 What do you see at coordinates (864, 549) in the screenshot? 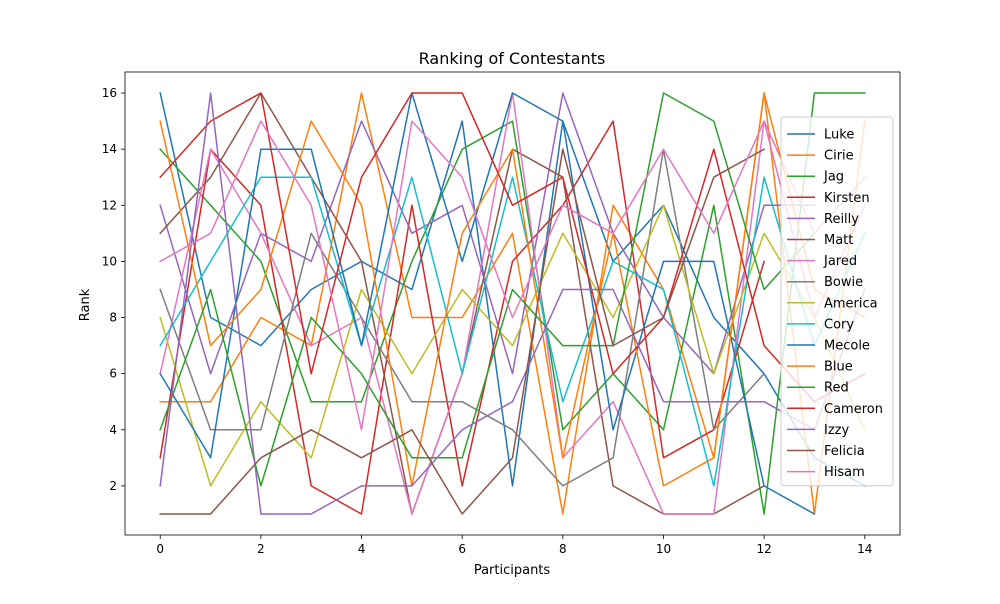
I see `x-tick-label: 14` at bounding box center [864, 549].